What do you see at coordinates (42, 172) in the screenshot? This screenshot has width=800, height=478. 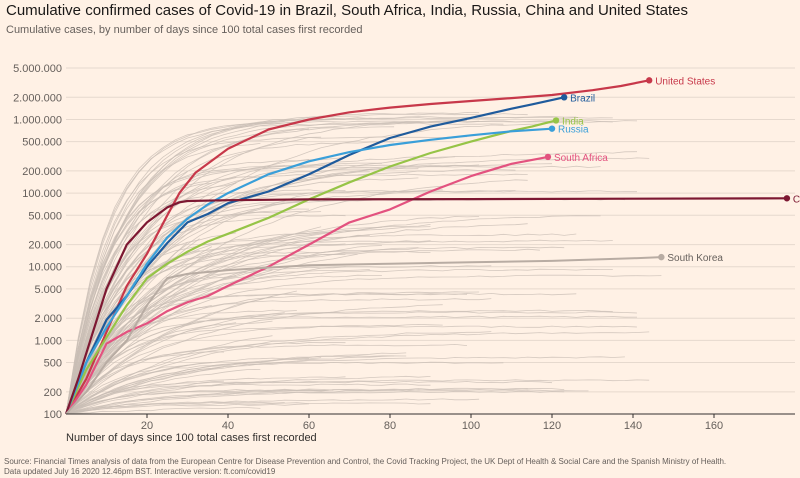 I see `y-tick-label: 200.000` at bounding box center [42, 172].